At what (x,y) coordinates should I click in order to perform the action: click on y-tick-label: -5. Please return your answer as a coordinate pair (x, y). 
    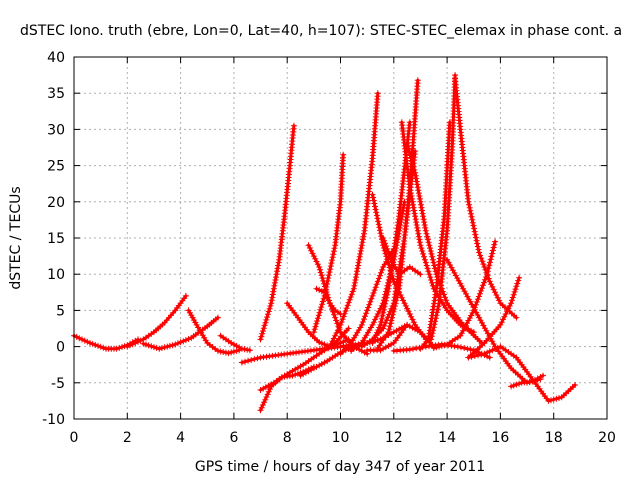
    Looking at the image, I should click on (58, 384).